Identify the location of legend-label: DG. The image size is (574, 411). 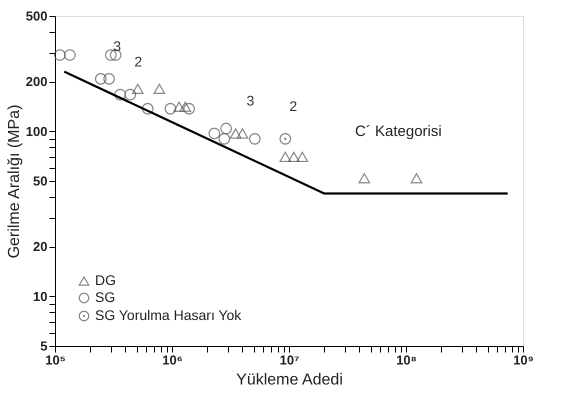
(105, 280).